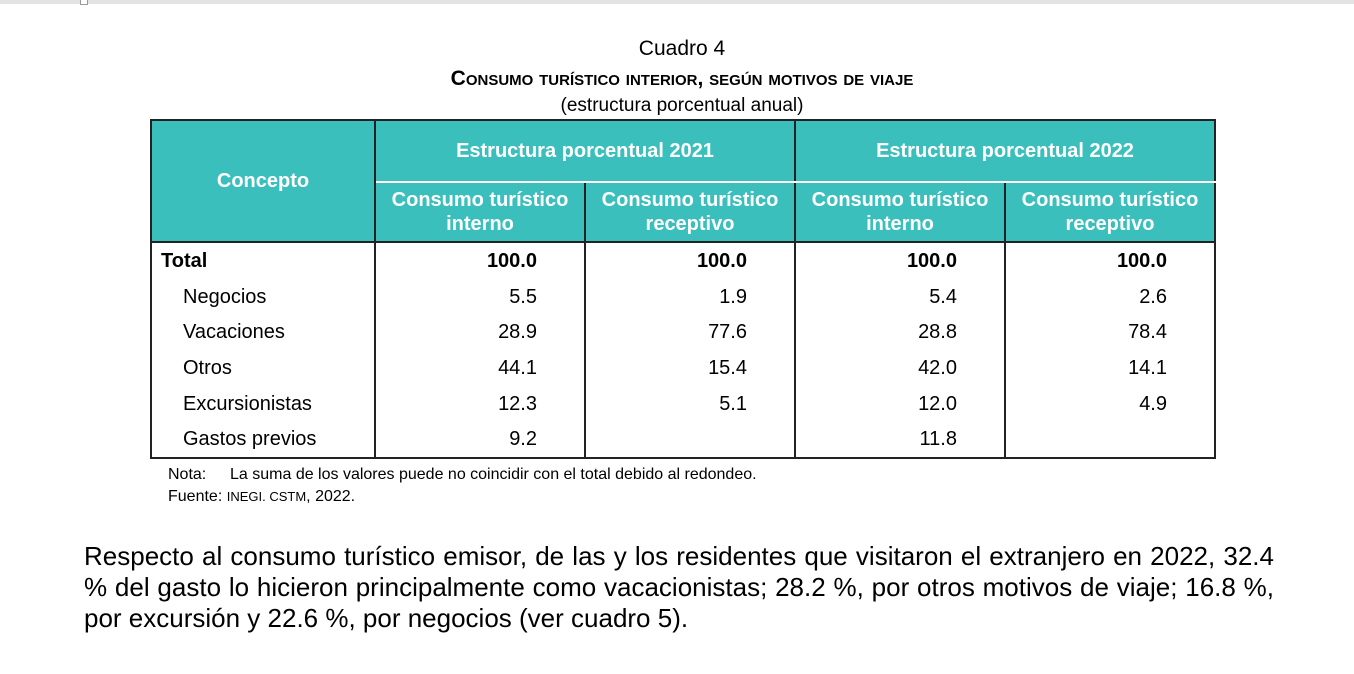 The width and height of the screenshot is (1354, 674). Describe the element at coordinates (263, 181) in the screenshot. I see `header-concepto: Concepto` at that location.